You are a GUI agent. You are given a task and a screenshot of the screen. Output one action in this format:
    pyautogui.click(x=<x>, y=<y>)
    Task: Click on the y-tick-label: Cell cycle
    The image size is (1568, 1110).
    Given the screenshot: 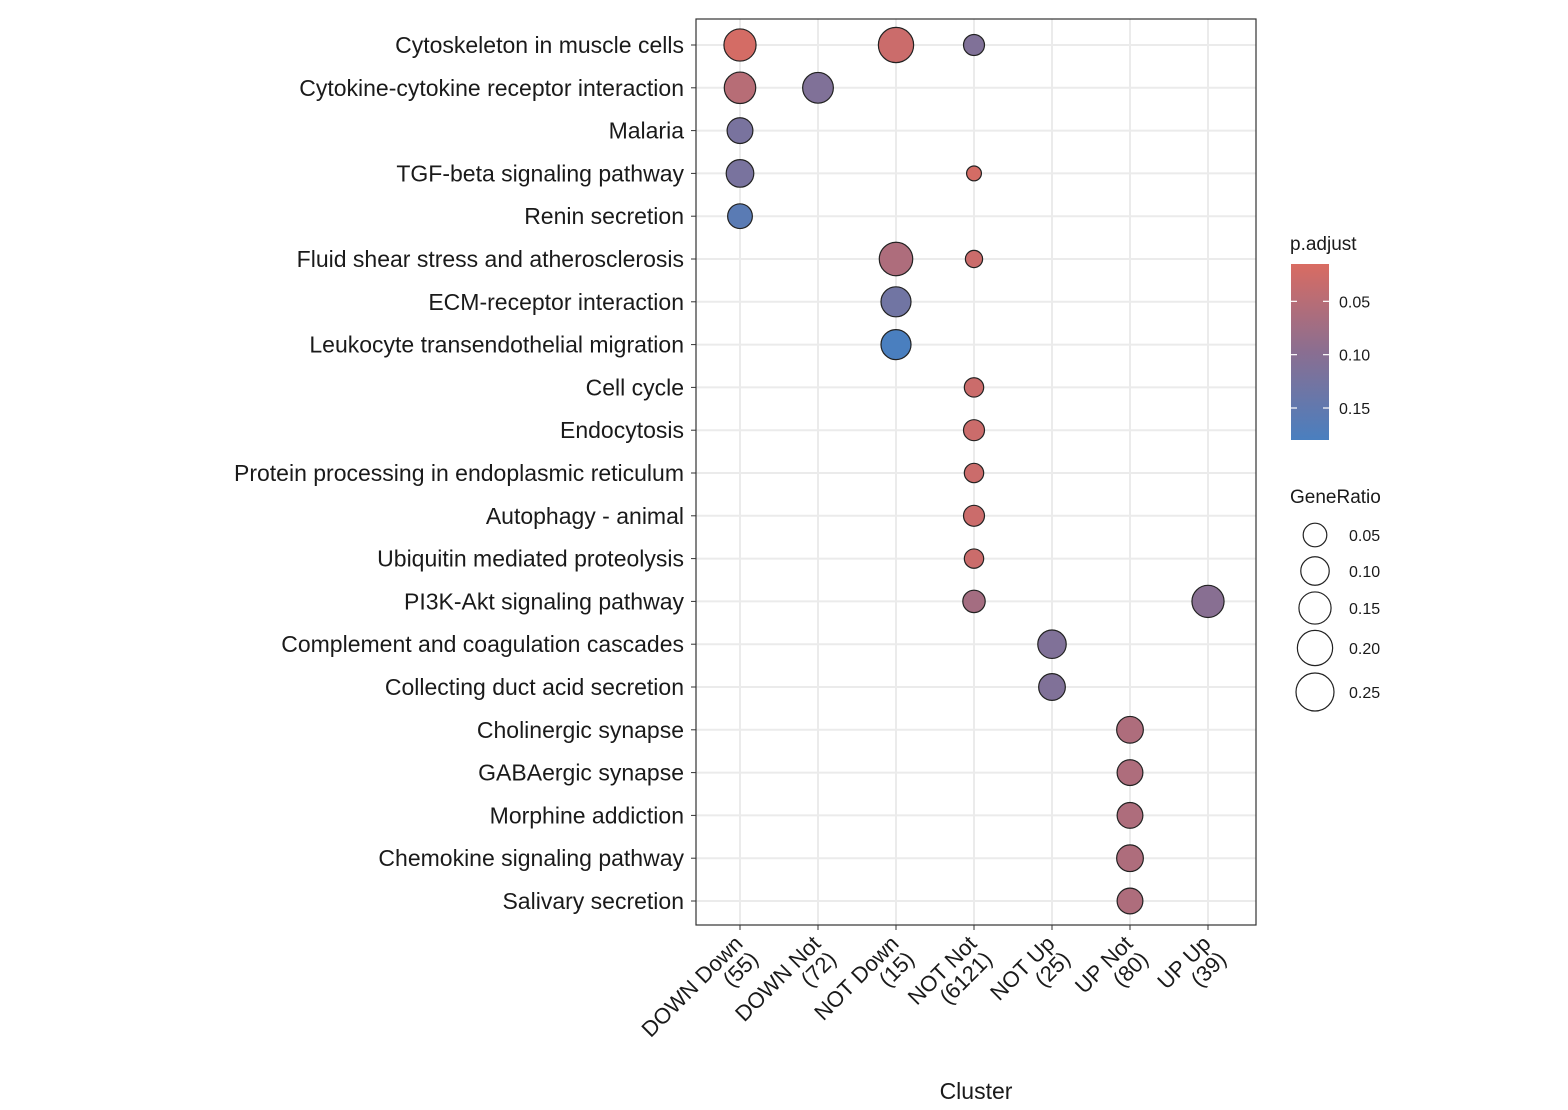 What is the action you would take?
    pyautogui.click(x=635, y=387)
    